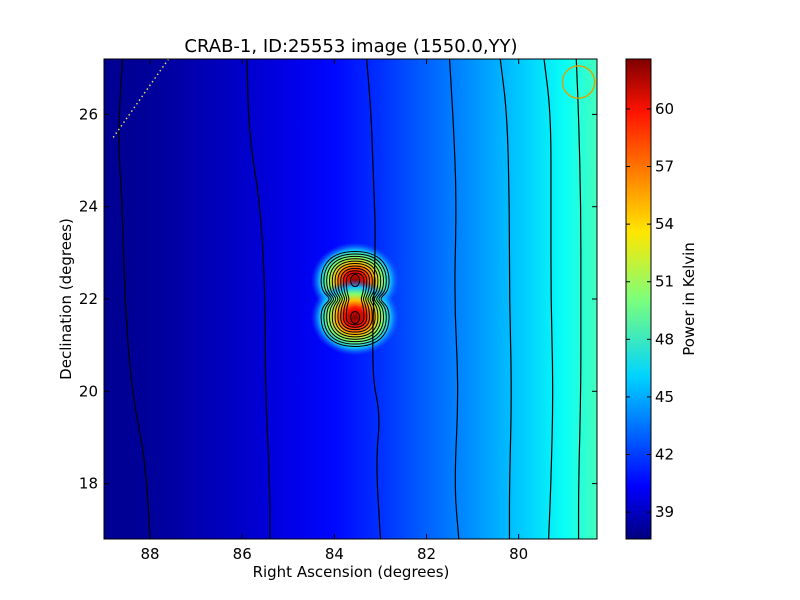  What do you see at coordinates (426, 554) in the screenshot?
I see `x-tick-label: 82` at bounding box center [426, 554].